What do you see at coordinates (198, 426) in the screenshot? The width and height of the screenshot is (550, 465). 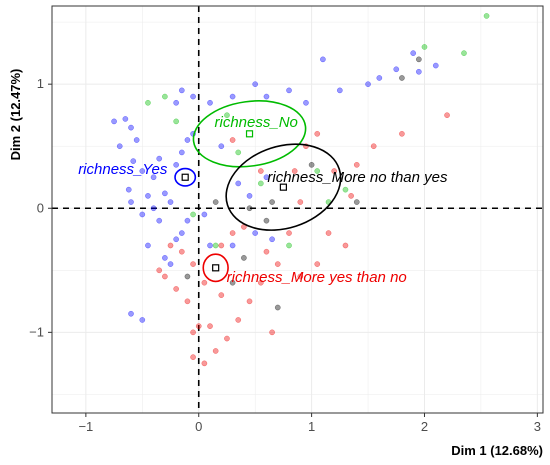 I see `x-tick-label: 0` at bounding box center [198, 426].